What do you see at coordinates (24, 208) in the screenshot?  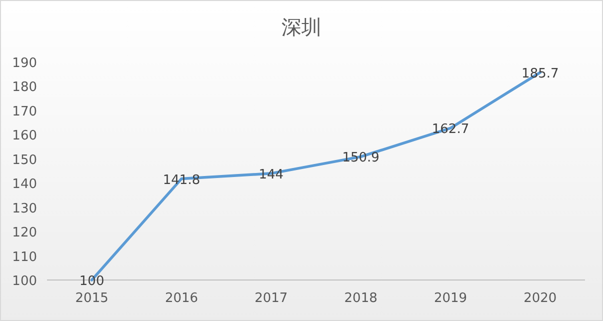 I see `y-tick-label: 130` at bounding box center [24, 208].